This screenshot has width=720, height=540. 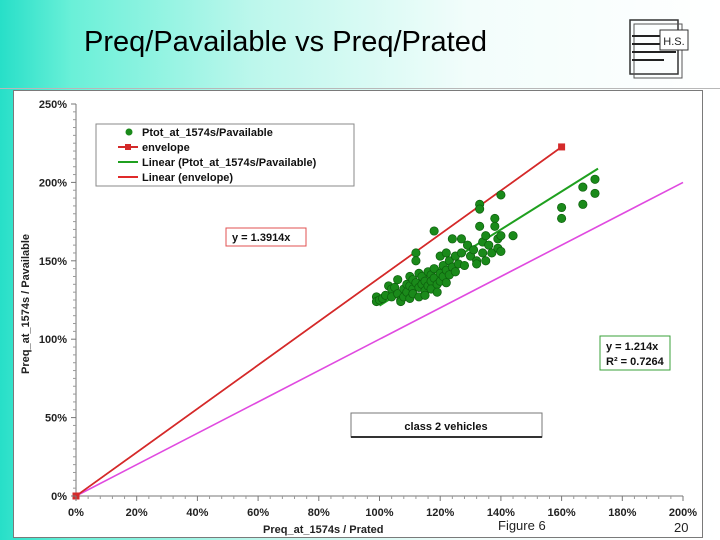 I want to click on x-tick-label: 120%, so click(x=440, y=513).